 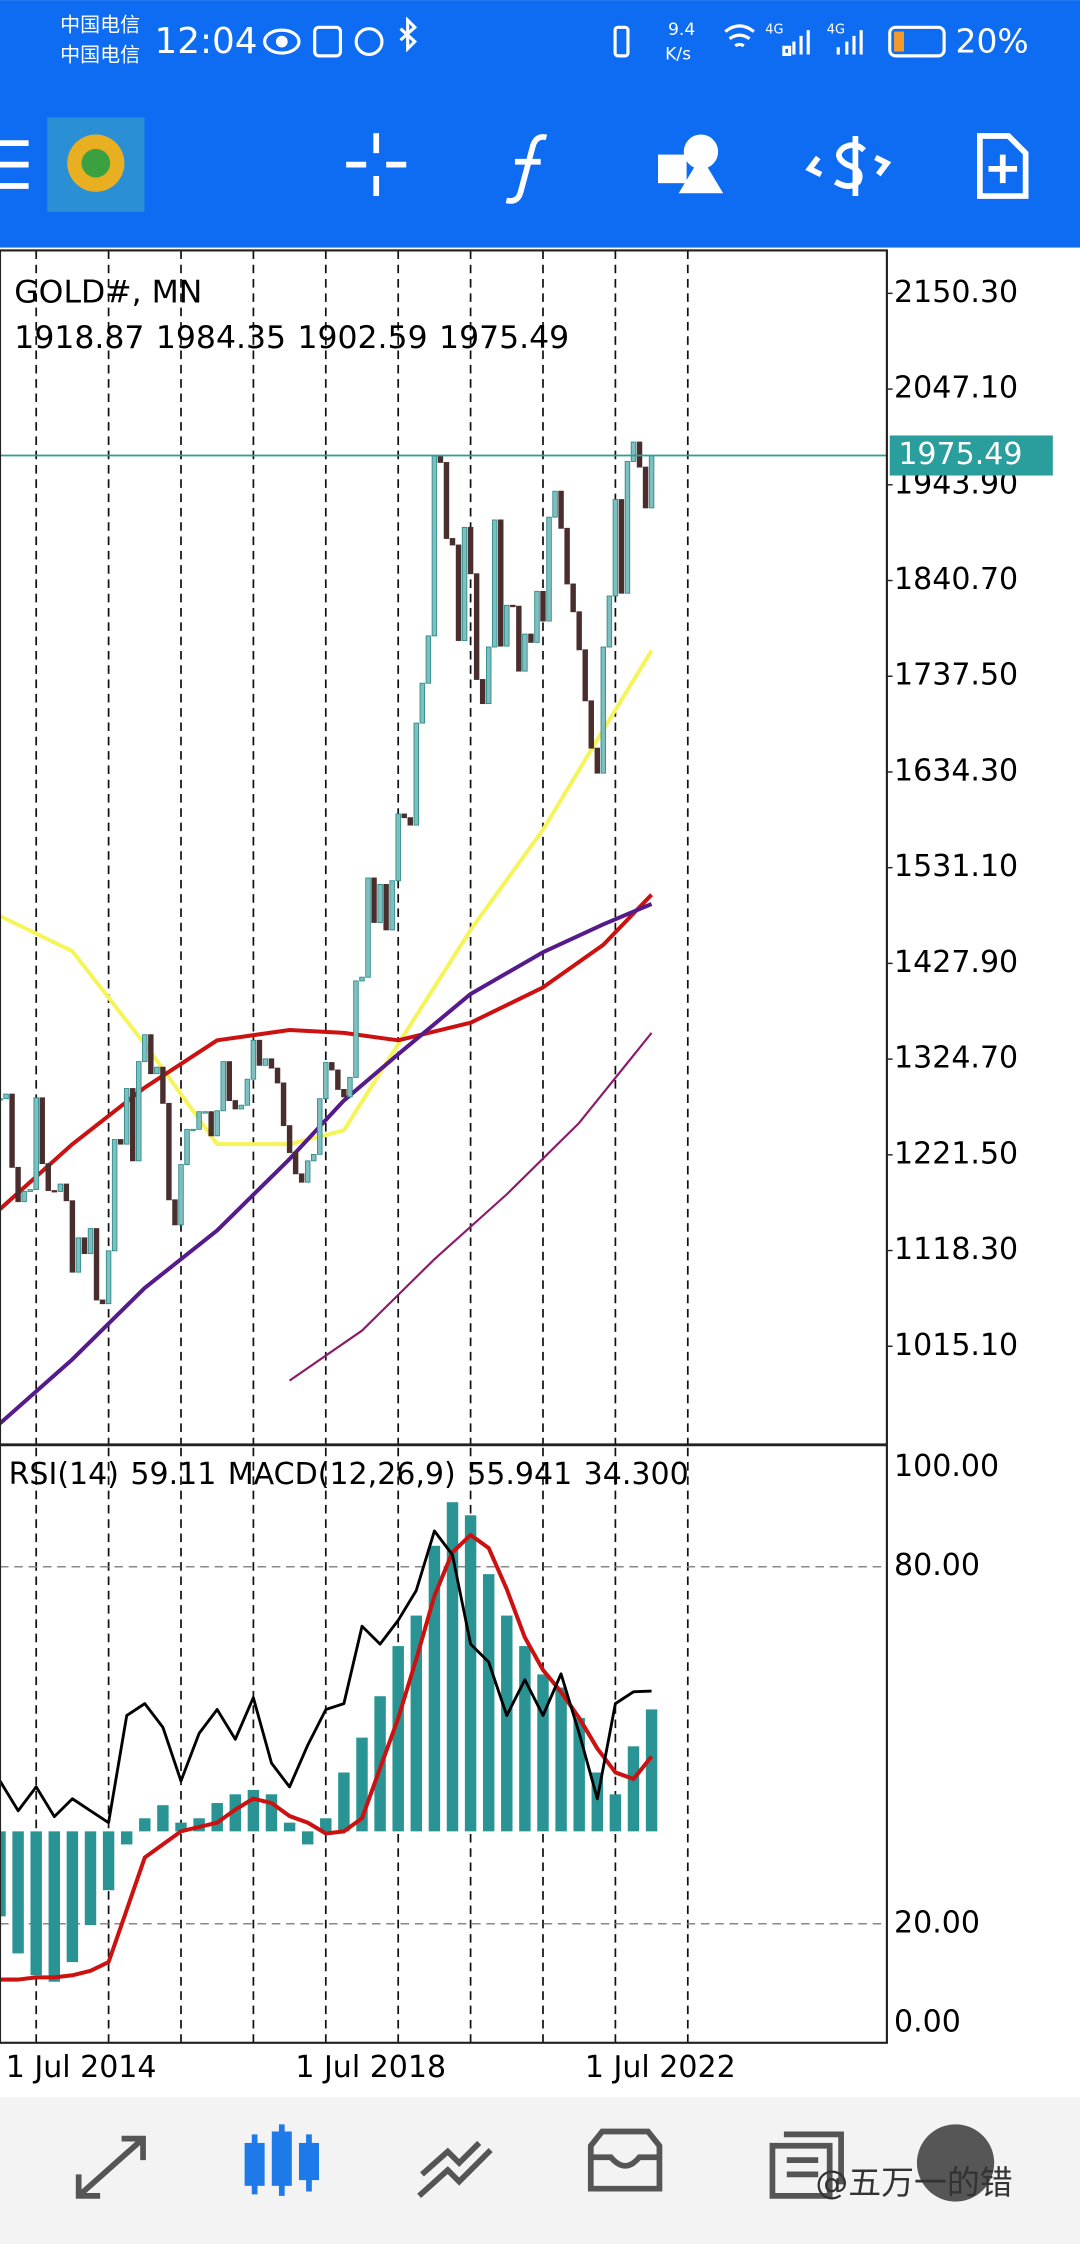 I want to click on quotes-tab, so click(x=110, y=2167).